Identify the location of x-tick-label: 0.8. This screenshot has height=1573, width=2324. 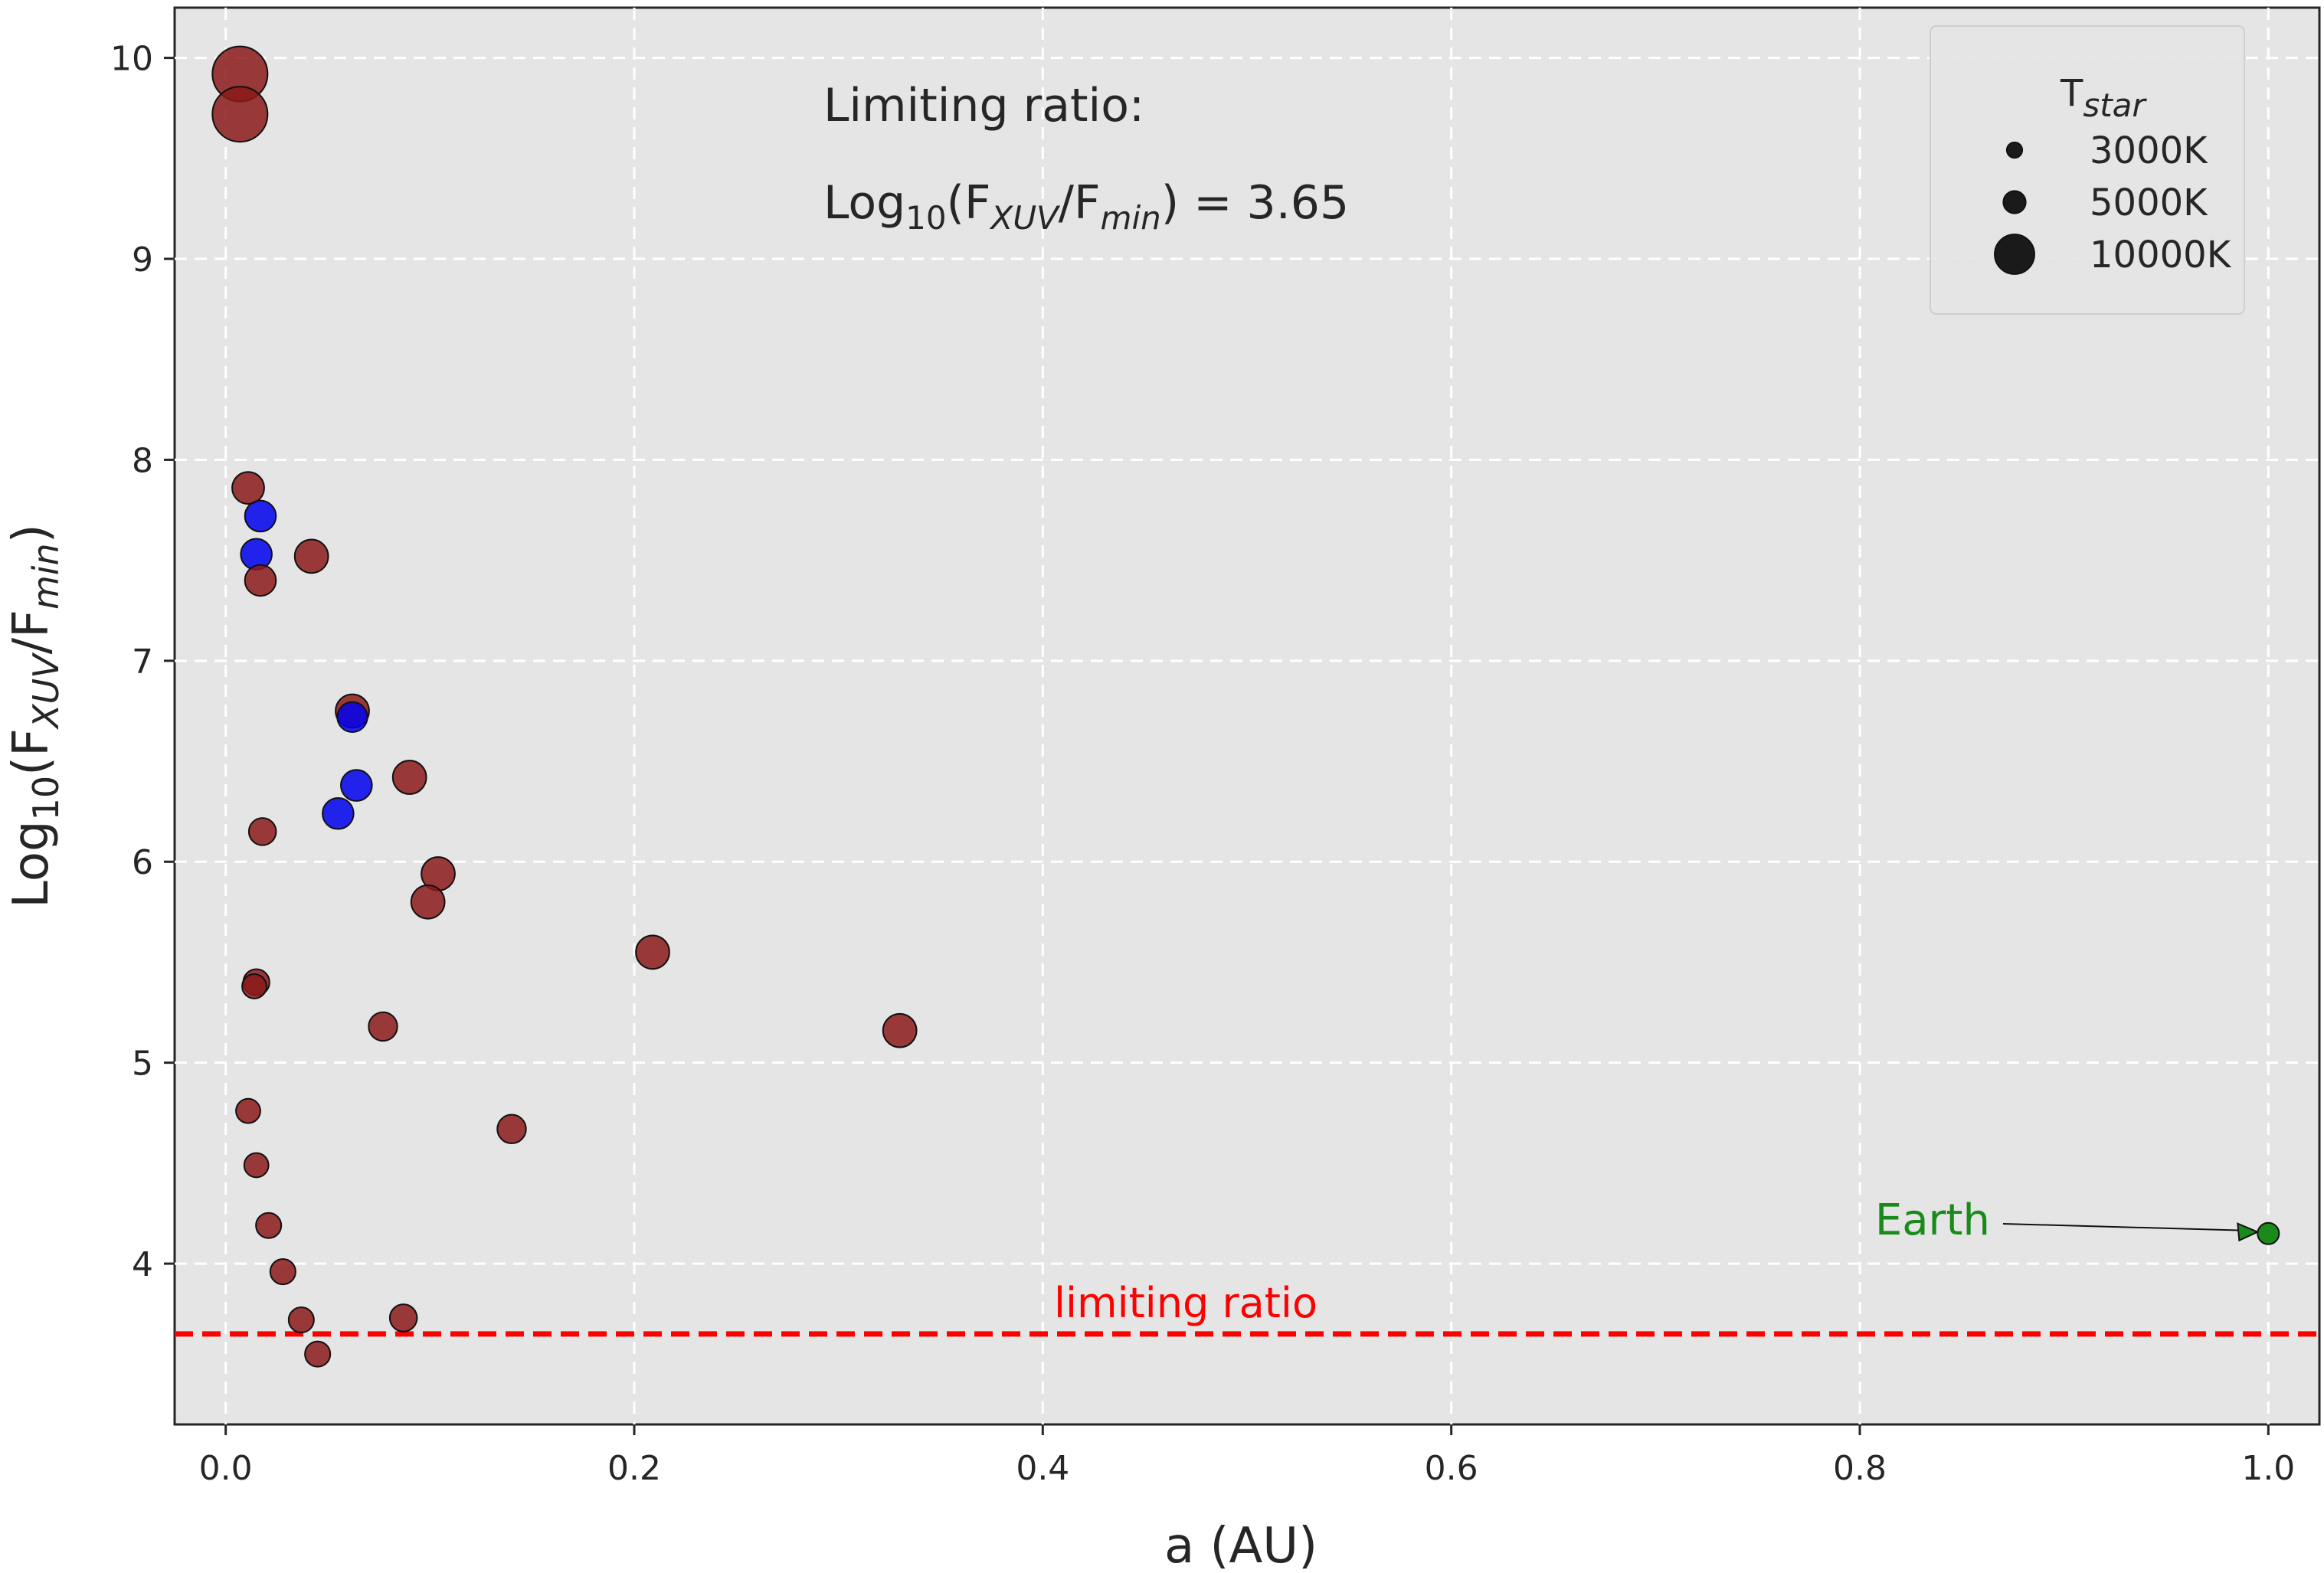
(1860, 1468).